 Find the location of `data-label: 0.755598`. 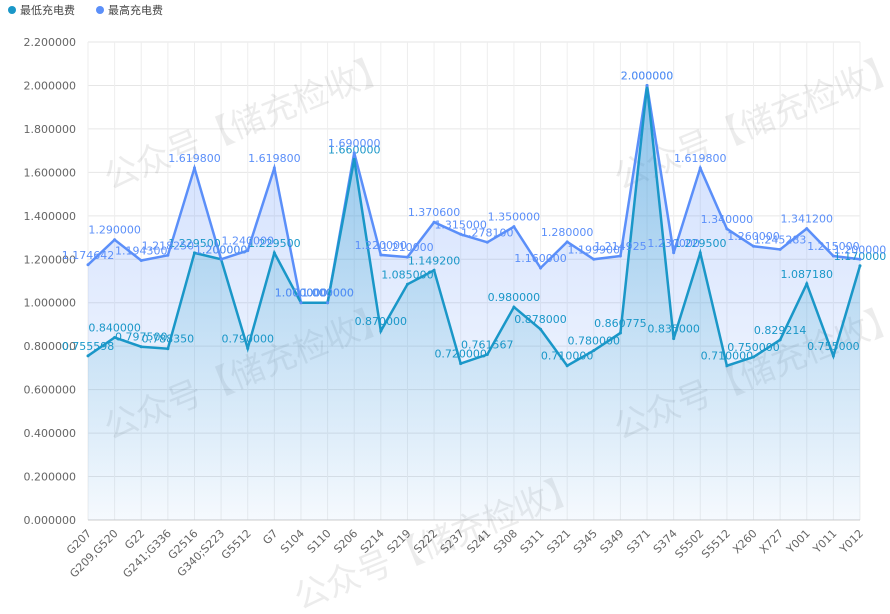

data-label: 0.755598 is located at coordinates (88, 346).